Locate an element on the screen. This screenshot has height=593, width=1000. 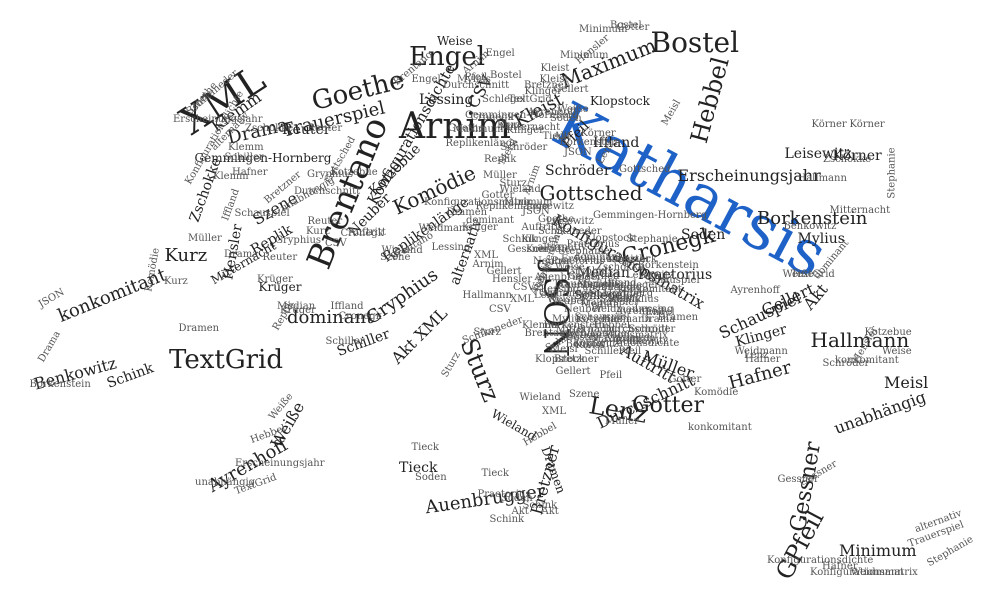
word-schikaneder-321: Schikaneder is located at coordinates (600, 333).